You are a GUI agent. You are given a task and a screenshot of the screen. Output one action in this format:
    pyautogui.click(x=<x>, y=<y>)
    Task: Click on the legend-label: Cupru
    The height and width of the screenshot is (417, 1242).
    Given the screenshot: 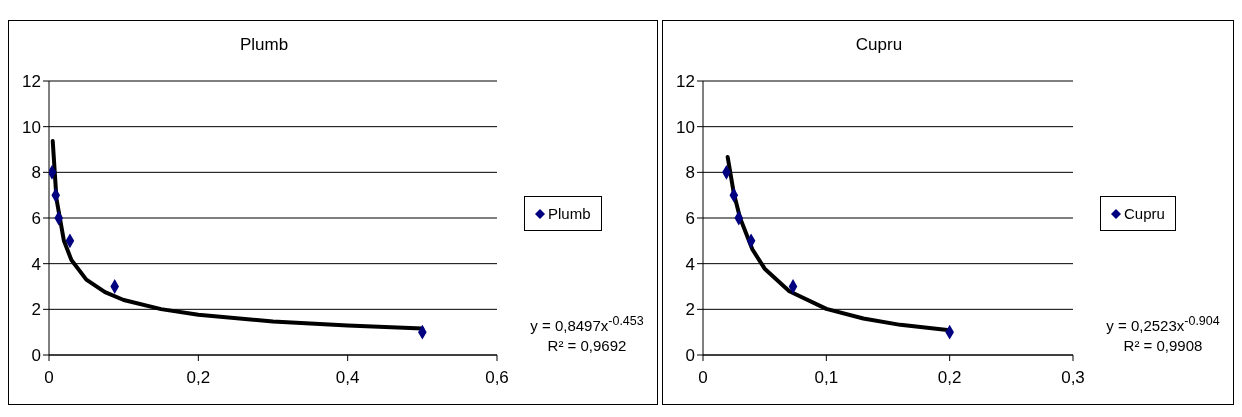 What is the action you would take?
    pyautogui.click(x=1144, y=213)
    